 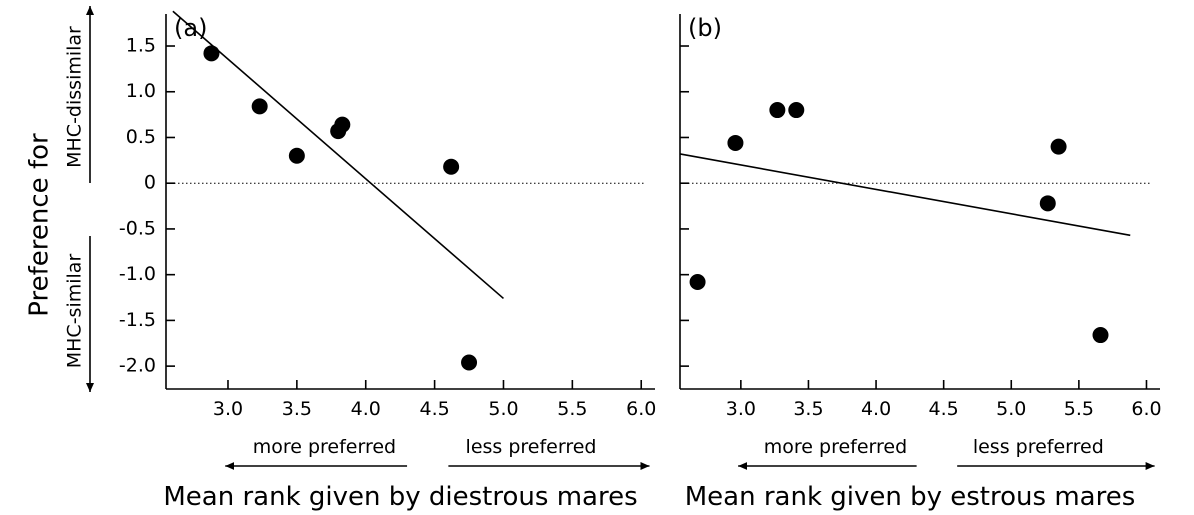 What do you see at coordinates (137, 366) in the screenshot?
I see `y-tick-label: -2.0` at bounding box center [137, 366].